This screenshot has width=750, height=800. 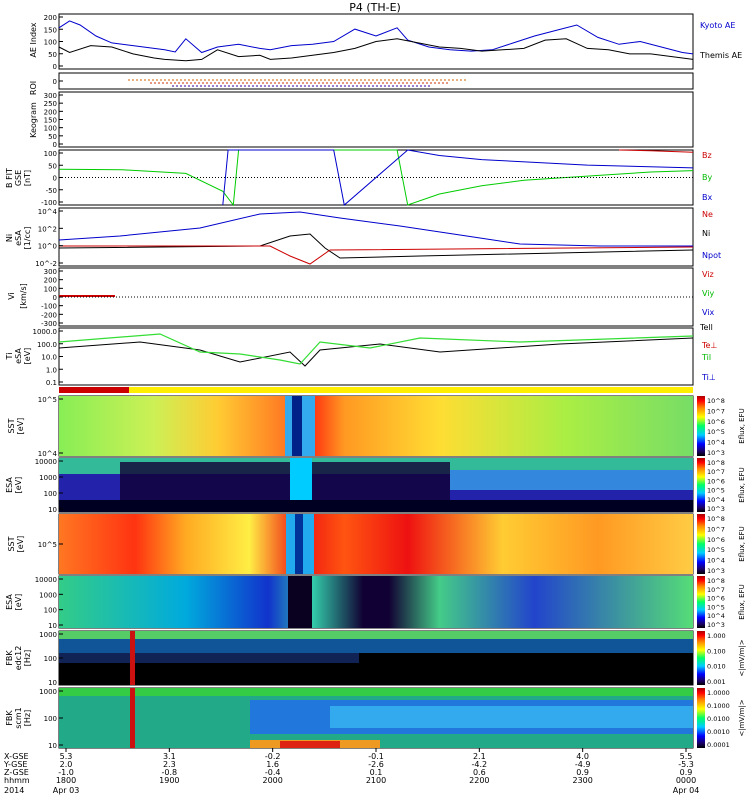 I want to click on coord-x-gse: 2.1, so click(x=479, y=756).